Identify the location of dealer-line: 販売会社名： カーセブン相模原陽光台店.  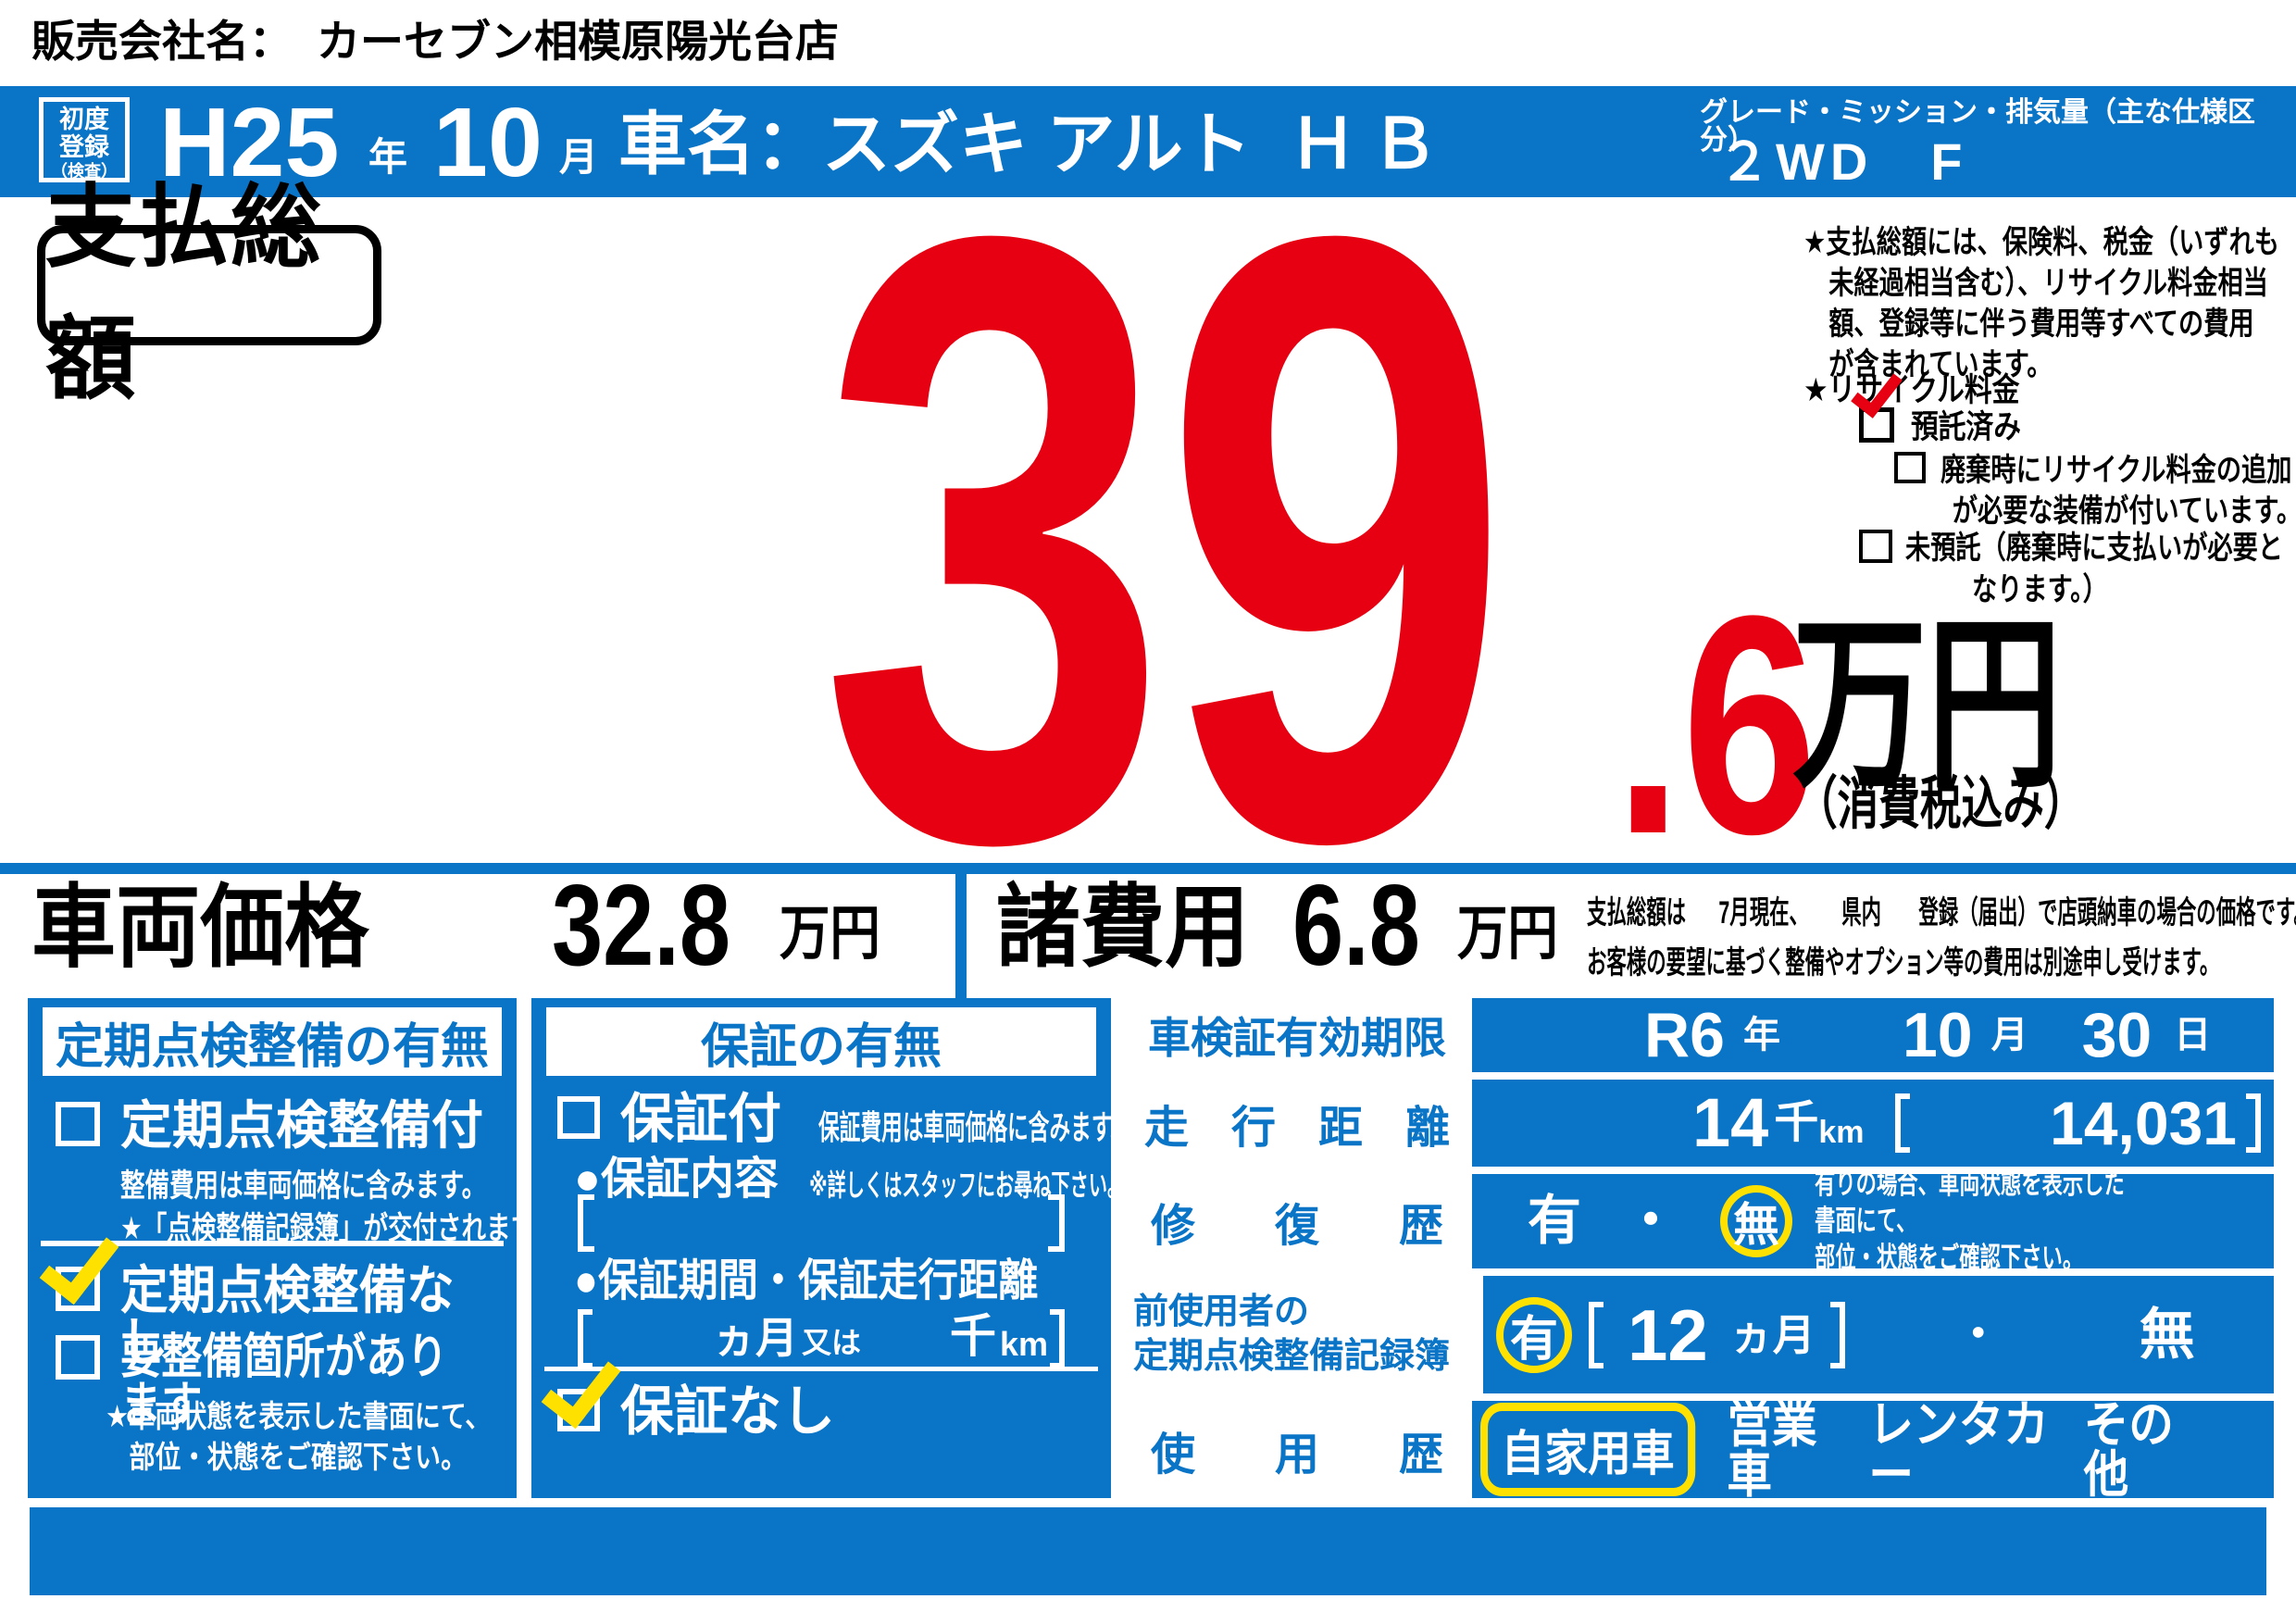
(435, 37).